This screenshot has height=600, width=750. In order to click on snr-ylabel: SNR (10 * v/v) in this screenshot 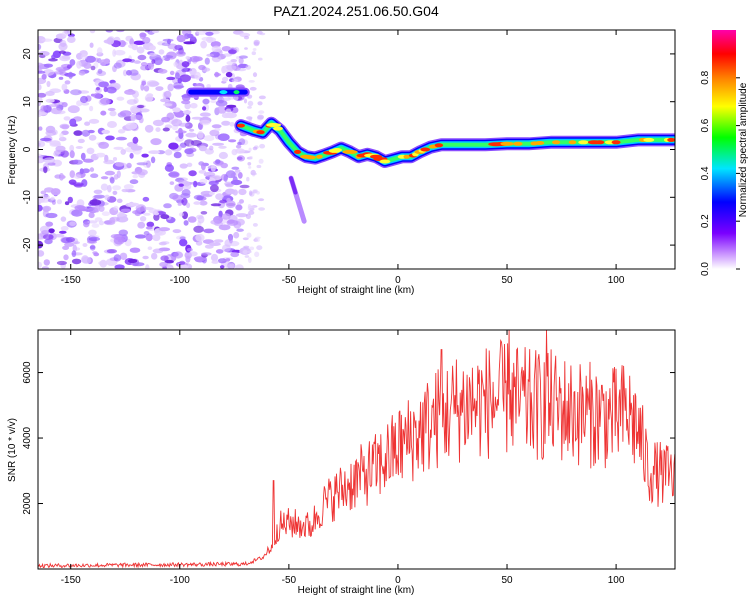, I will do `click(12, 450)`.